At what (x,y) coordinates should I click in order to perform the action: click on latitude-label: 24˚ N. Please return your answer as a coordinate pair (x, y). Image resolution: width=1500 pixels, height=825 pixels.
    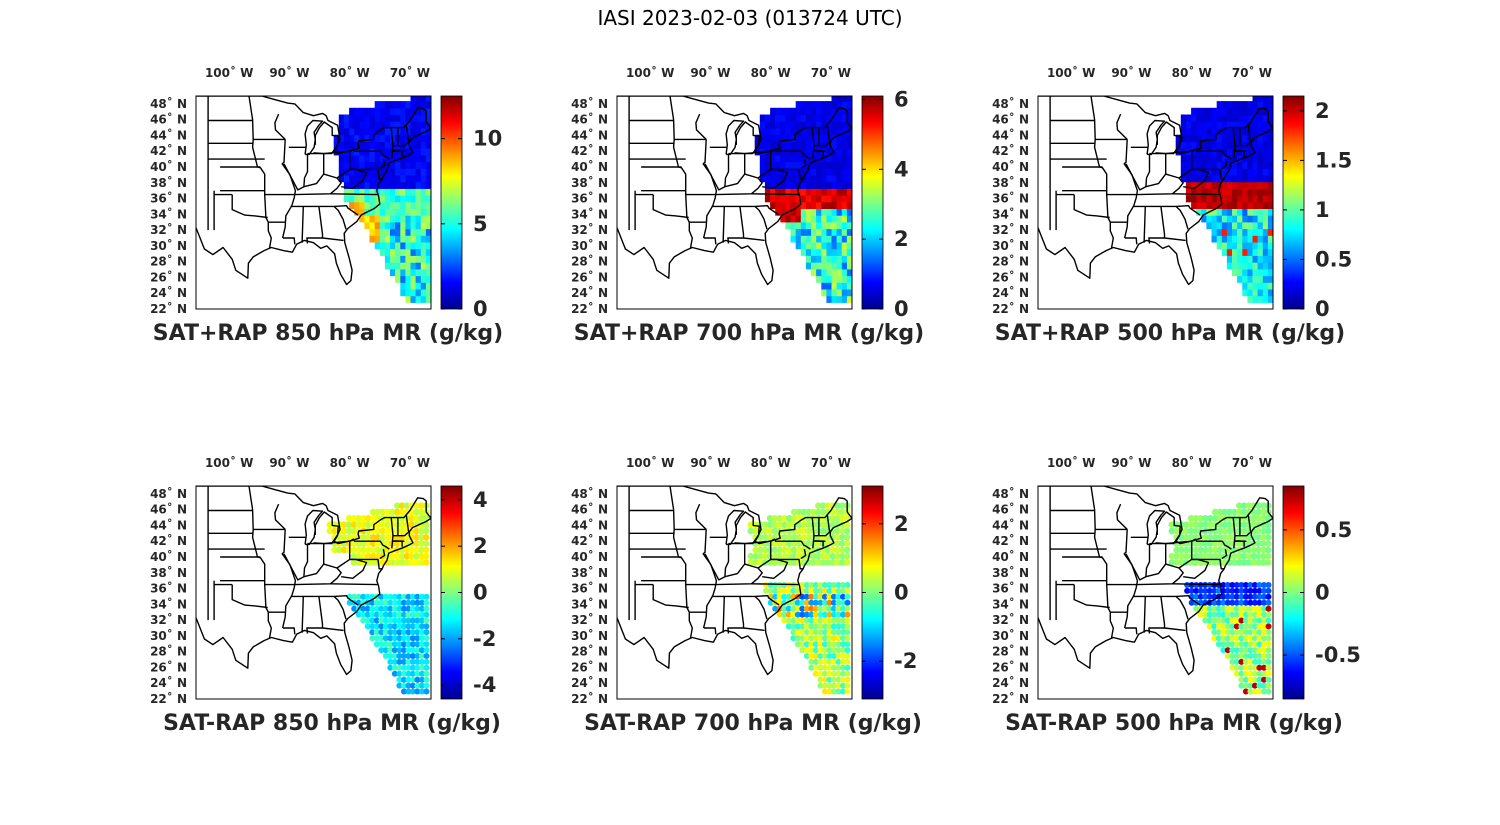
    Looking at the image, I should click on (1010, 682).